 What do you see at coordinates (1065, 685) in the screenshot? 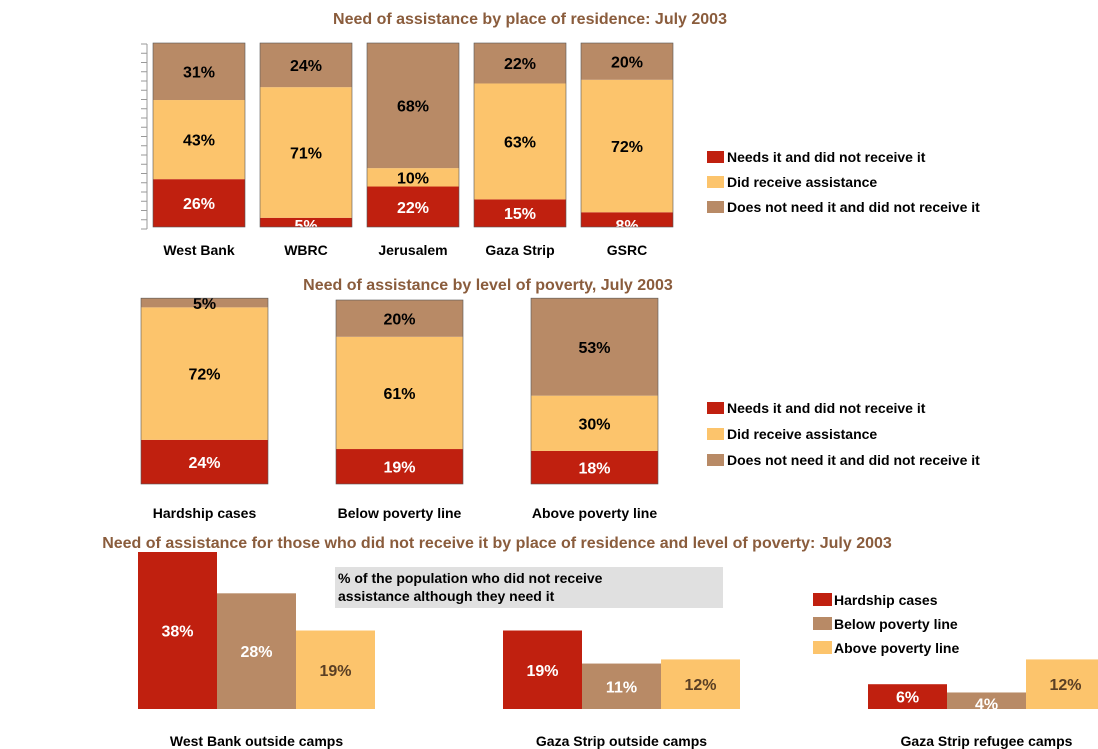
I see `data-label-gaza-strip-refugee-camps-above-poverty-line: 12%` at bounding box center [1065, 685].